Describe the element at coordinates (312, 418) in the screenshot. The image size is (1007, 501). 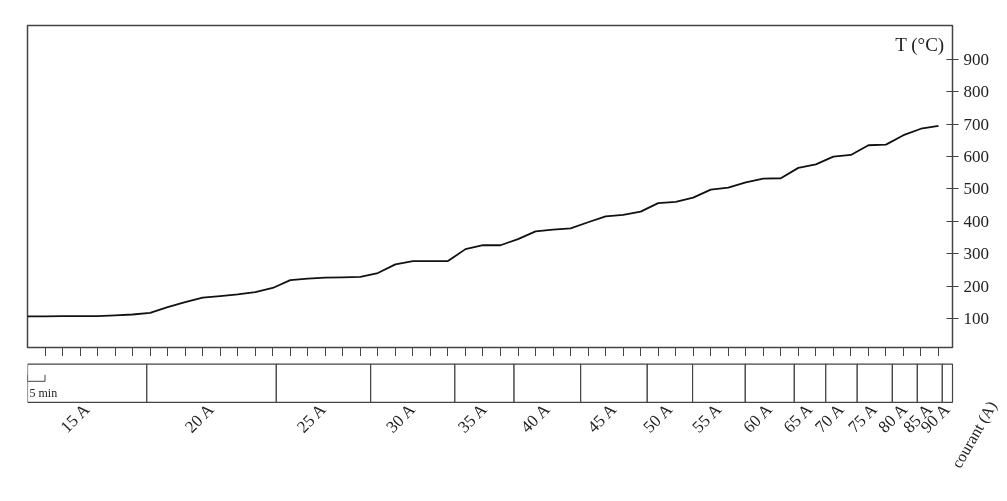
I see `text: 25 A` at that location.